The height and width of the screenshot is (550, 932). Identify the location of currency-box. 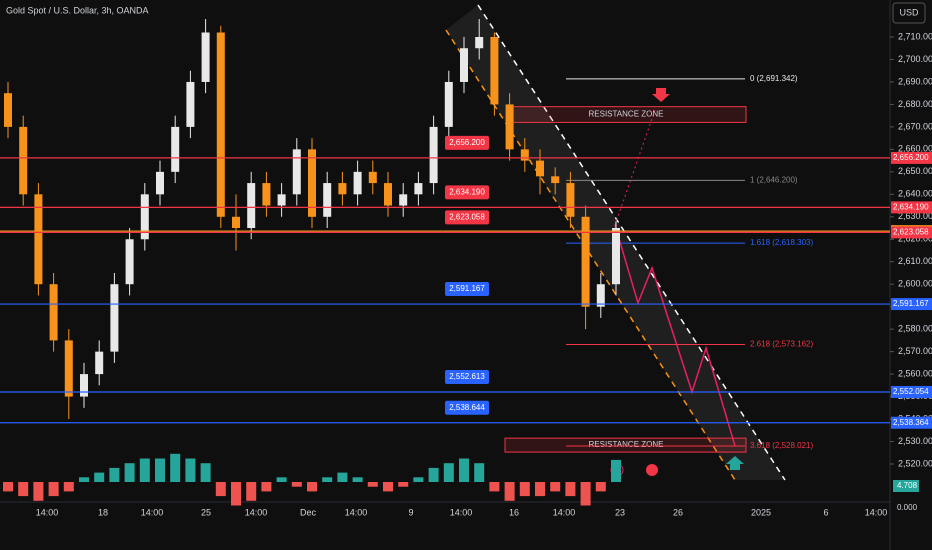
(909, 13).